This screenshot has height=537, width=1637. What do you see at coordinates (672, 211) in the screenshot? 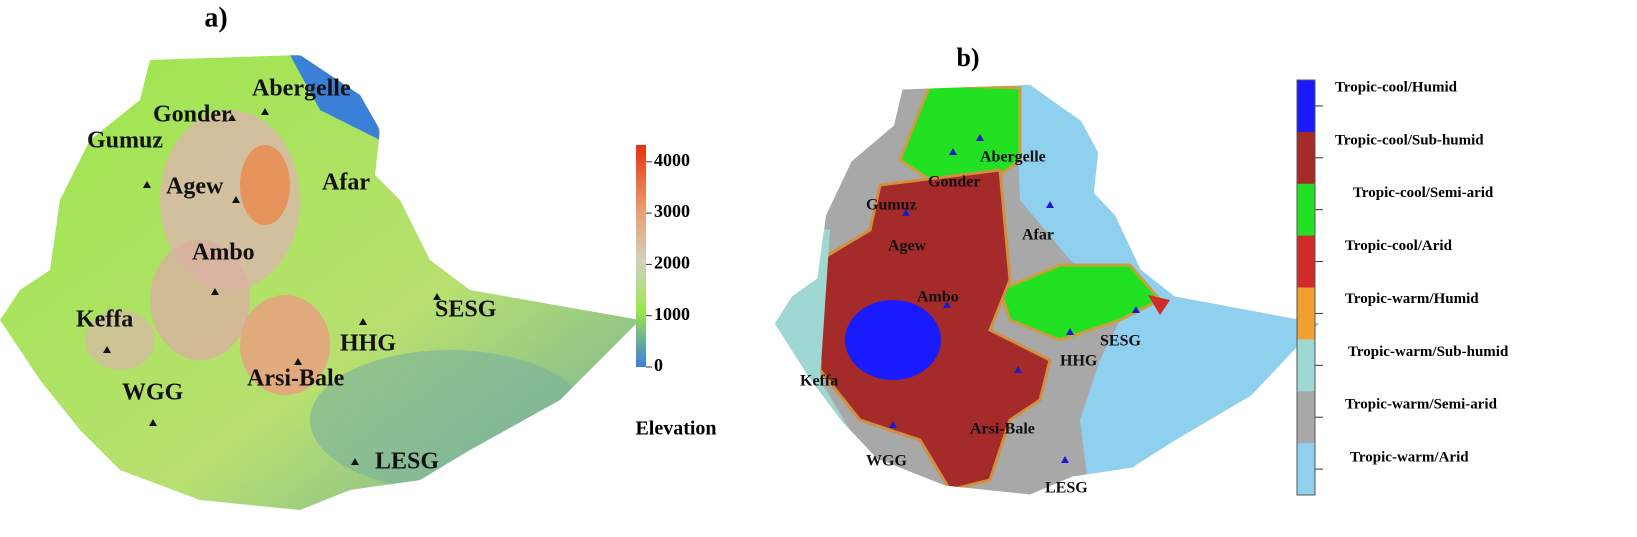
I see `colorbar-tick-label: 3000` at bounding box center [672, 211].